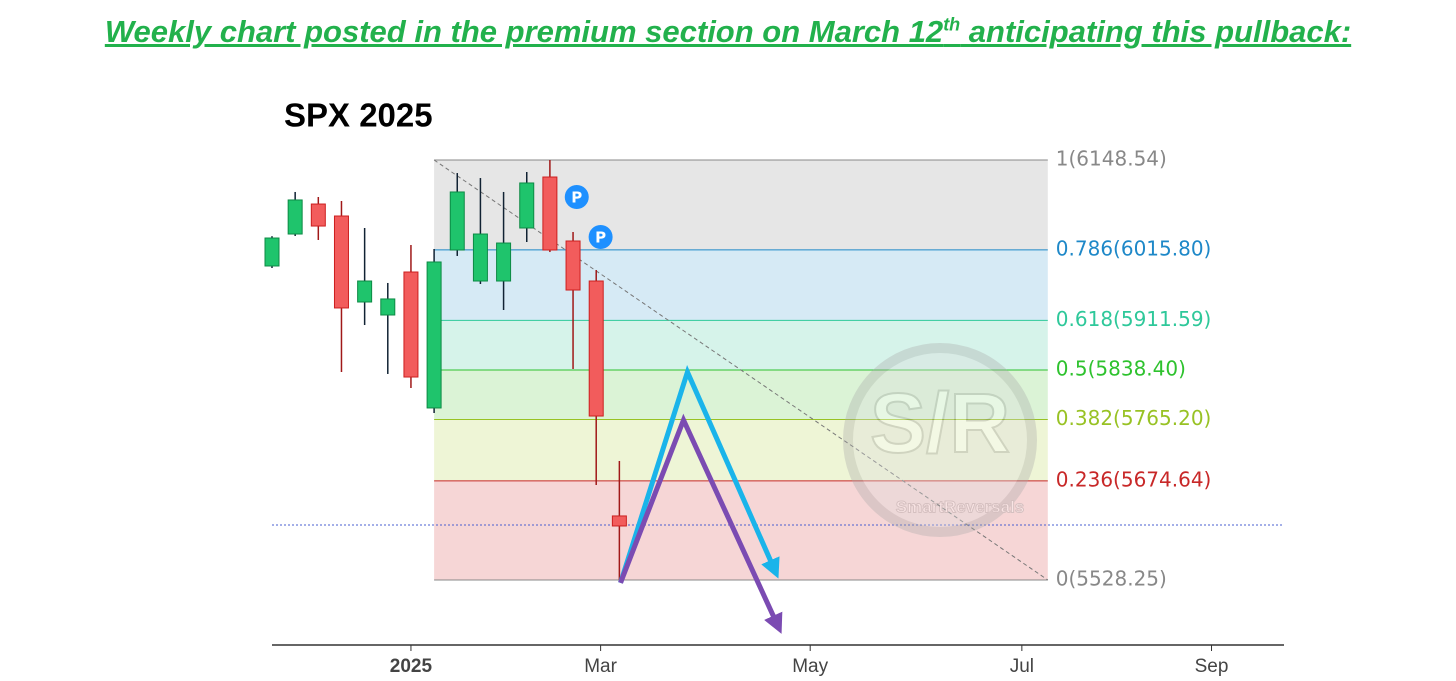  What do you see at coordinates (1134, 248) in the screenshot?
I see `fib-label: 0.786(6015.80)` at bounding box center [1134, 248].